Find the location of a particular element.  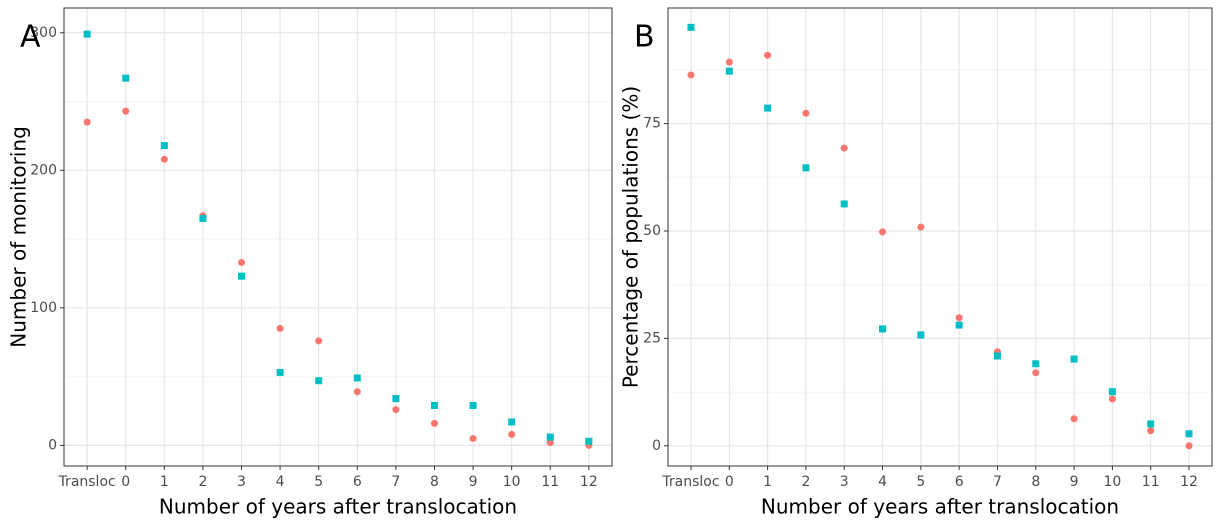

y-tick-label: 300 is located at coordinates (43, 33).